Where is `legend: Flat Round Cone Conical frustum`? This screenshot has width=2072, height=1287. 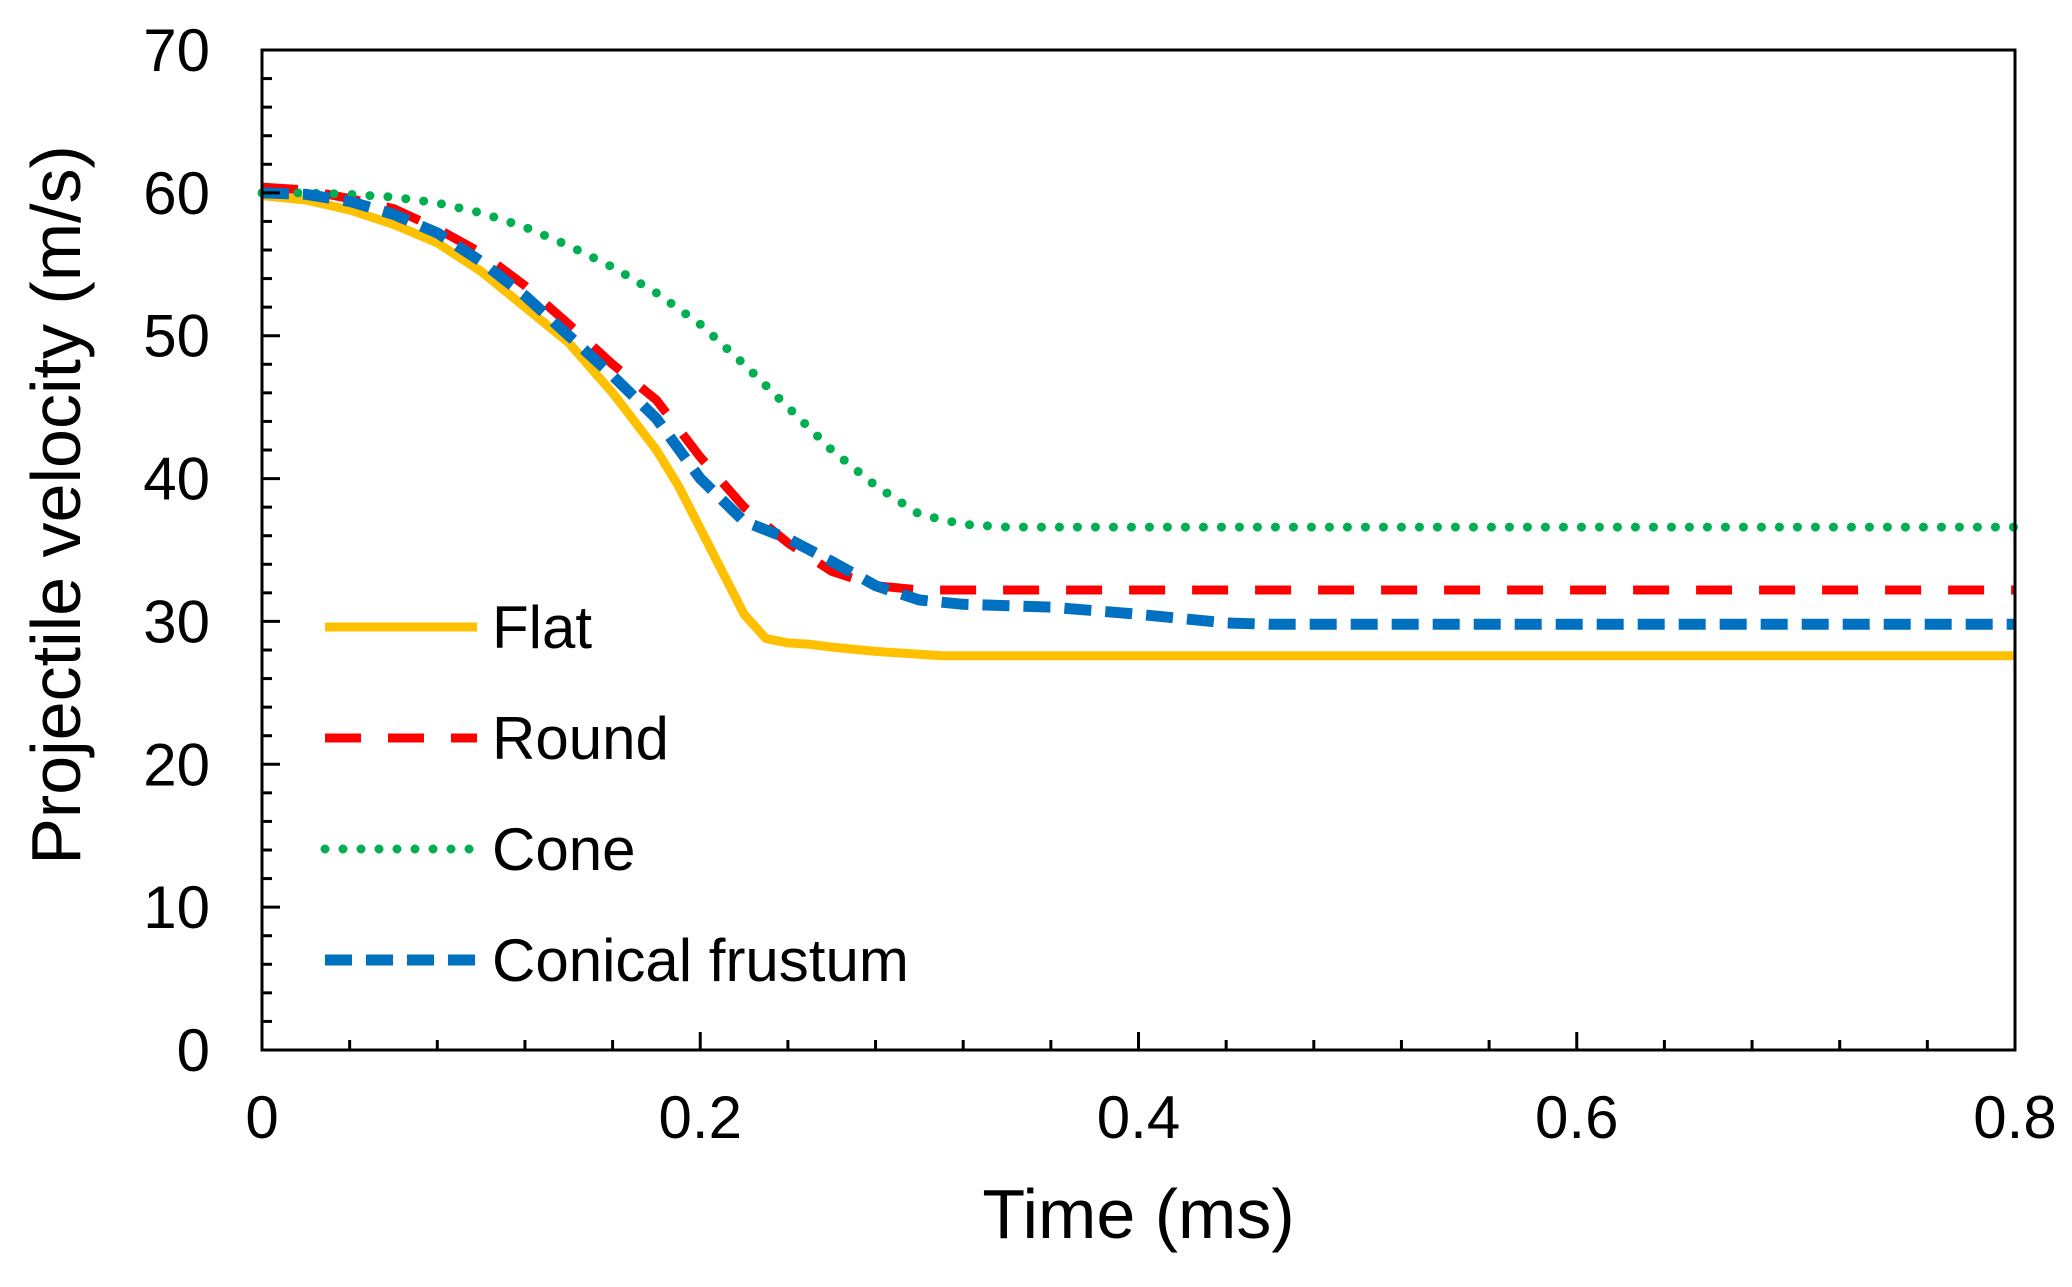 legend: Flat Round Cone Conical frustum is located at coordinates (614, 794).